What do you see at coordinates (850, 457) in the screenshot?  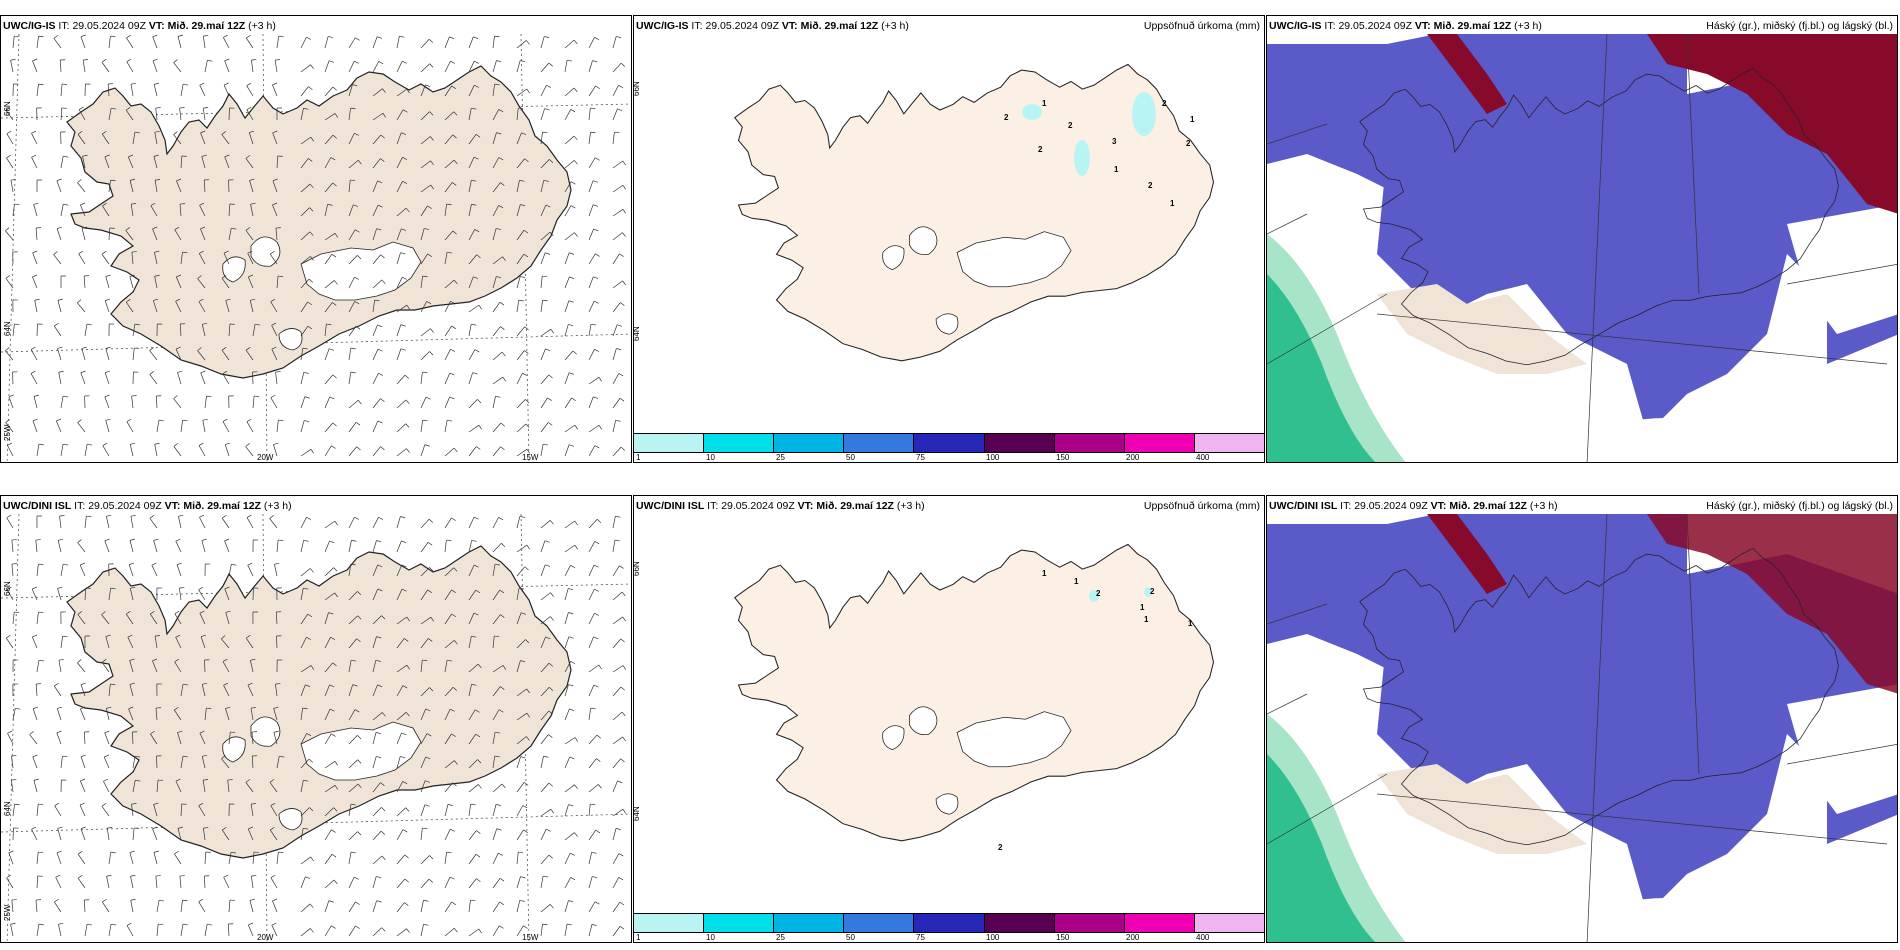 I see `colorbar-tick-label: 50` at bounding box center [850, 457].